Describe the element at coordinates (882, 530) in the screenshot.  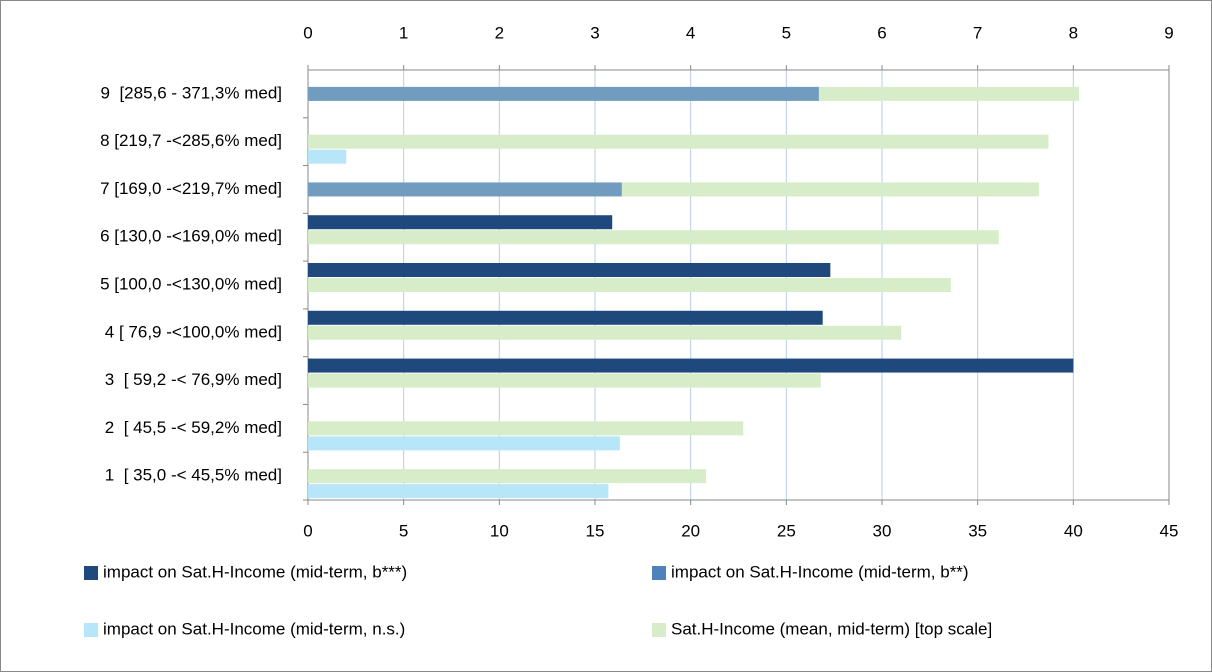
I see `x-tick-label: 30` at that location.